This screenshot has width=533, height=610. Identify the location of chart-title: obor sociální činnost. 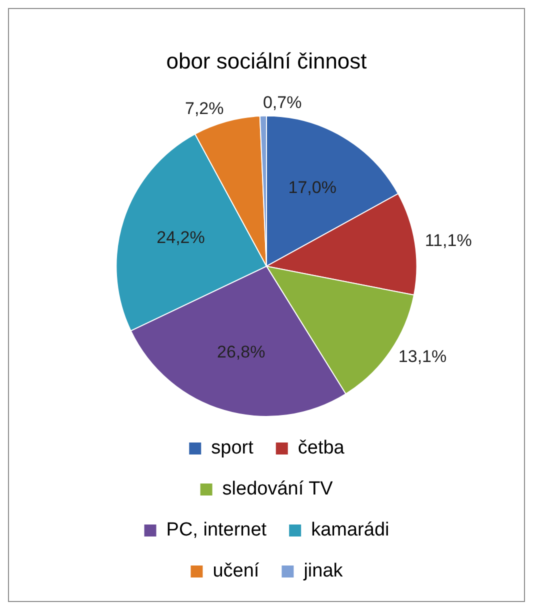
(266, 61).